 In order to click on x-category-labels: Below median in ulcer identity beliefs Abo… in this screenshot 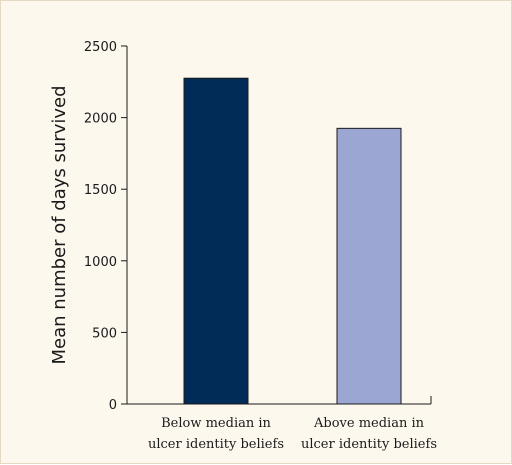, I will do `click(292, 434)`.